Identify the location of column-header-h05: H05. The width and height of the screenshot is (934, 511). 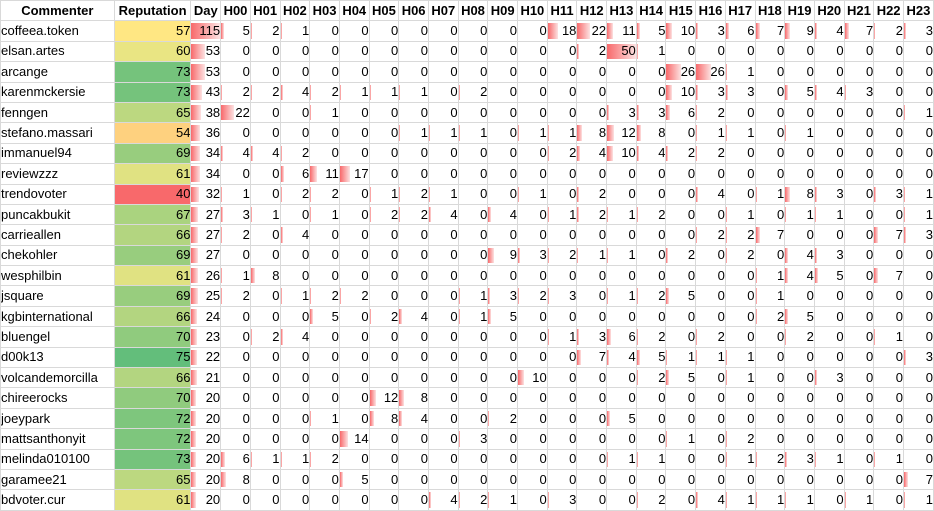
(384, 11).